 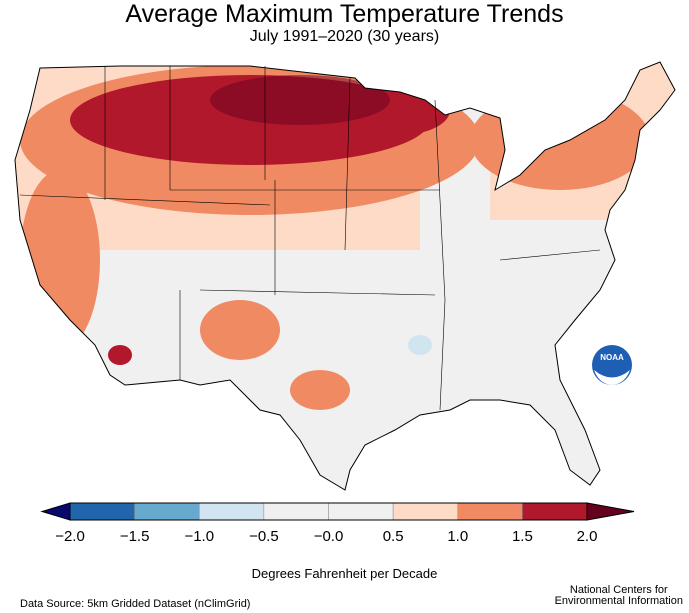 I want to click on map-title: Average Maximum Temperature Trends, so click(x=344, y=14).